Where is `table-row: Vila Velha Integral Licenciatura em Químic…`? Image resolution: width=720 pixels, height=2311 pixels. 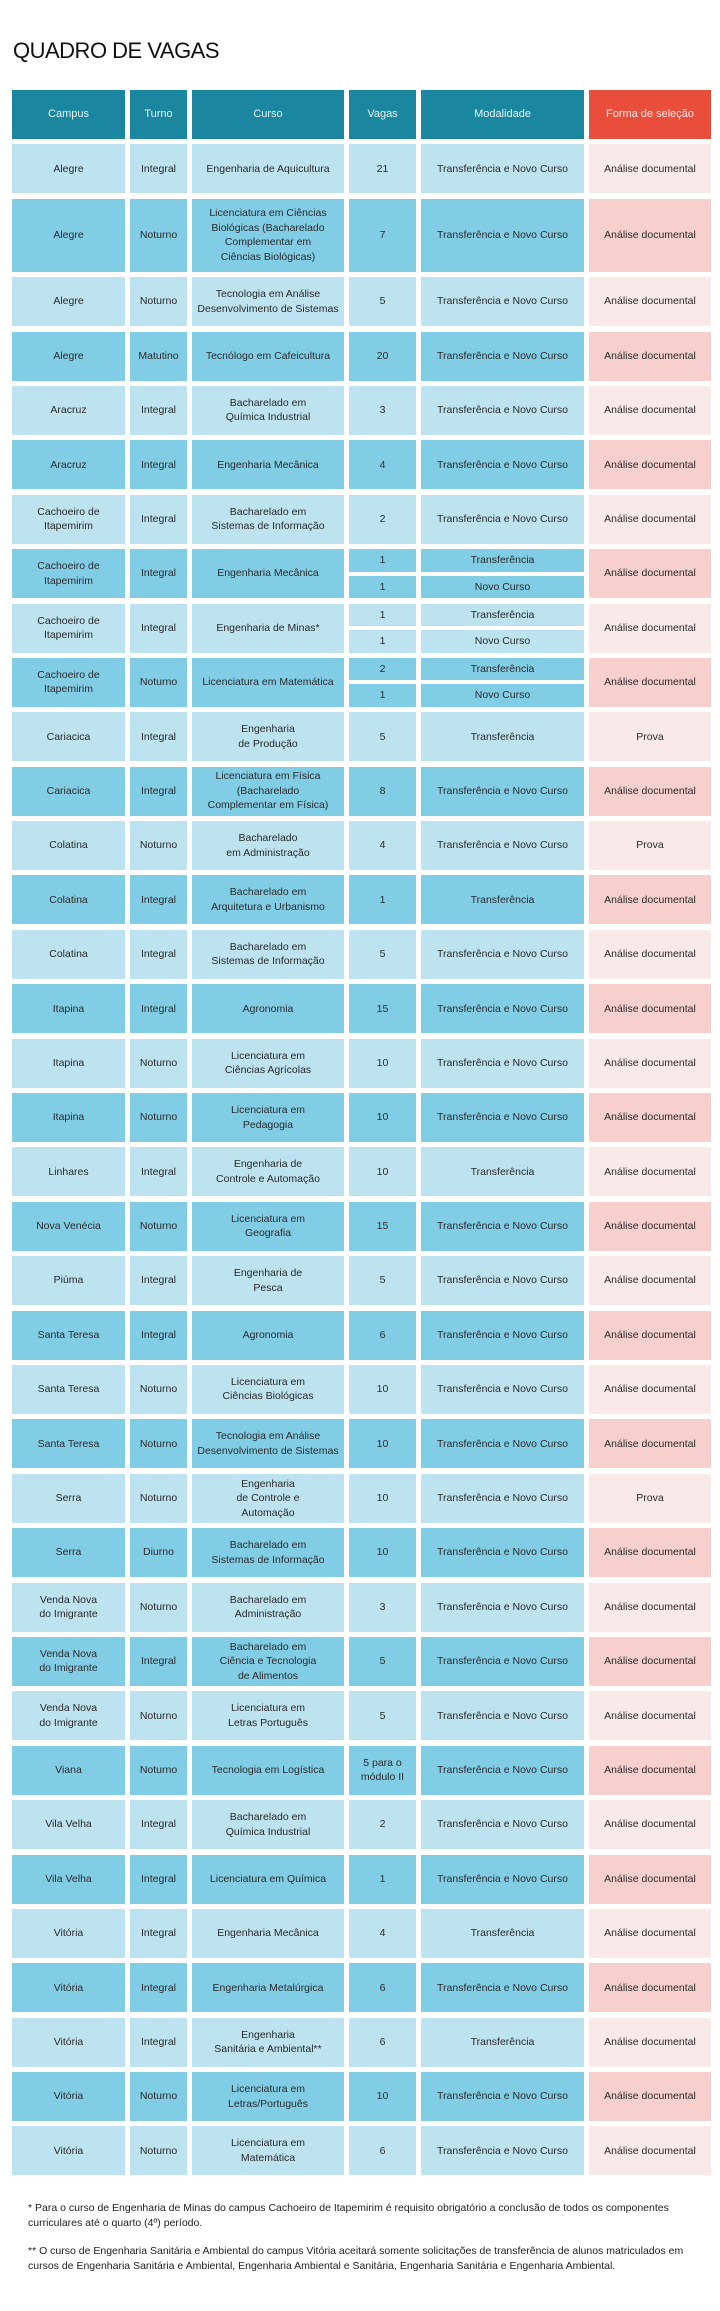 table-row: Vila Velha Integral Licenciatura em Químic… is located at coordinates (361, 1879).